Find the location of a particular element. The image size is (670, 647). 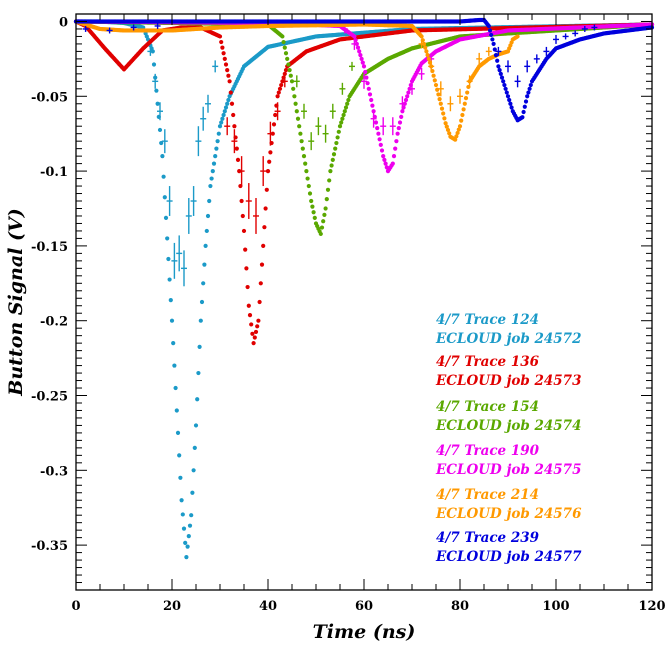

x-tick-label: 60 is located at coordinates (364, 606).